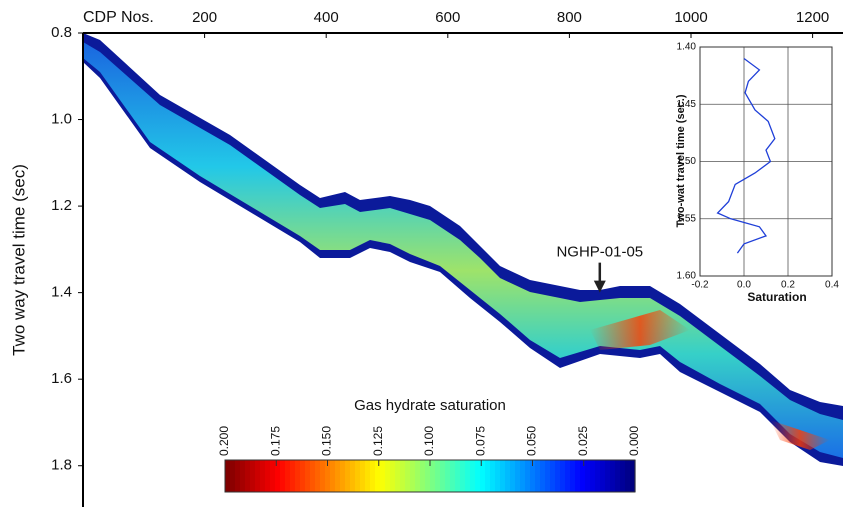 Image resolution: width=843 pixels, height=507 pixels. What do you see at coordinates (746, 155) in the screenshot?
I see `inset-line` at bounding box center [746, 155].